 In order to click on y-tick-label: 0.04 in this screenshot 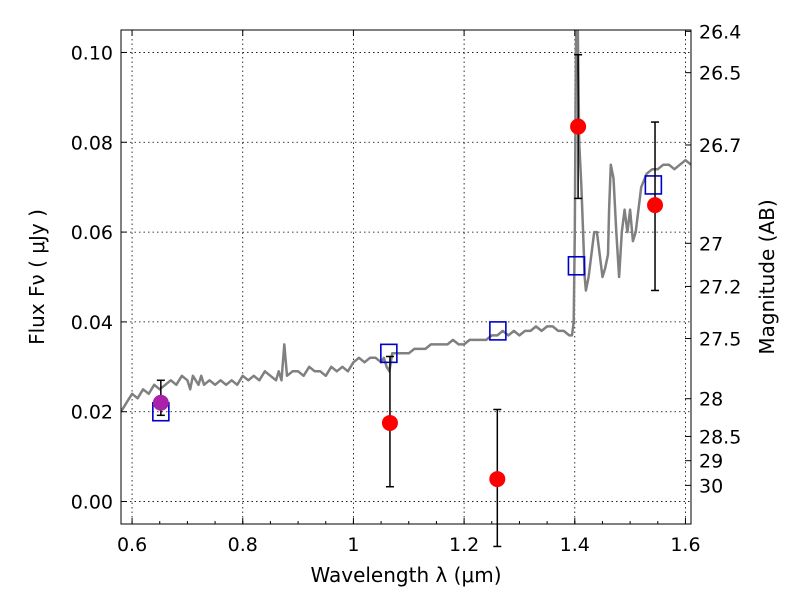, I will do `click(92, 323)`.